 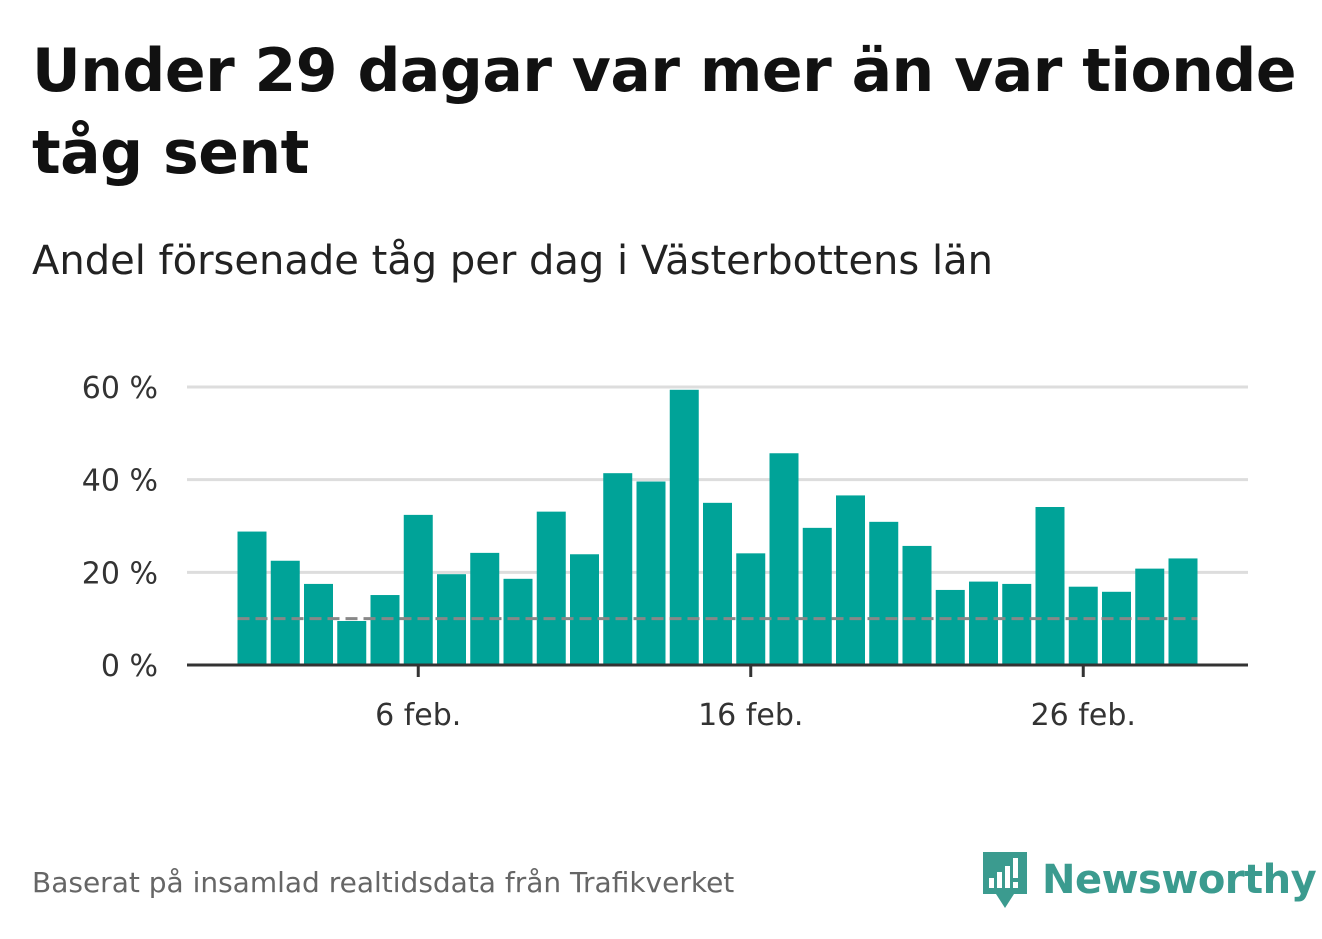 I want to click on x-tick-label: 16 feb., so click(x=750, y=715).